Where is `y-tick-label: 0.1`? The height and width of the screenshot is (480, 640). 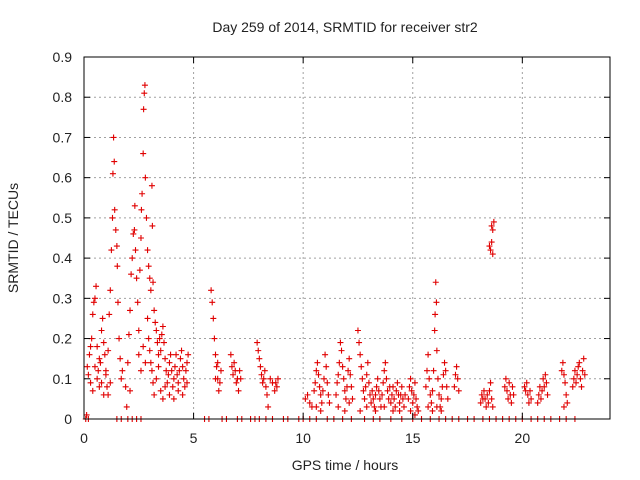 y-tick-label: 0.1 is located at coordinates (63, 379).